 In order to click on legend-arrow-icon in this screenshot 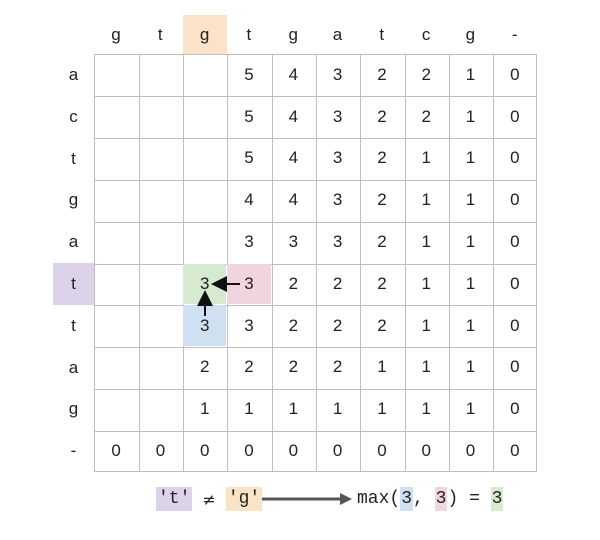, I will do `click(307, 499)`.